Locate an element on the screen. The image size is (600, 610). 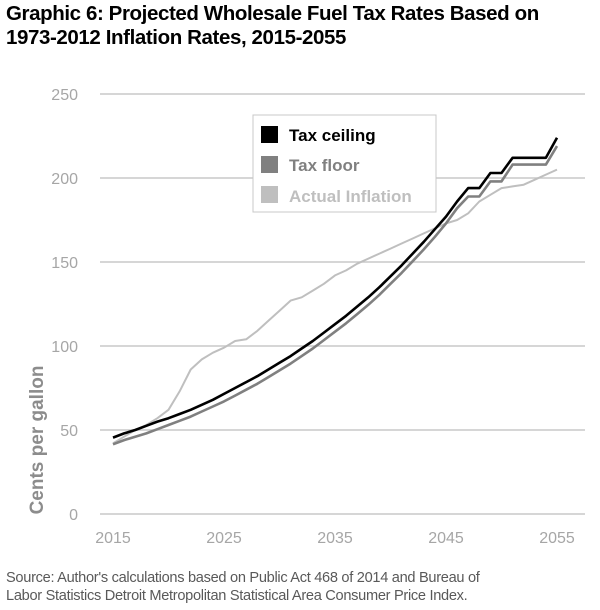
legend-swatch-tax-ceiling is located at coordinates (269, 134).